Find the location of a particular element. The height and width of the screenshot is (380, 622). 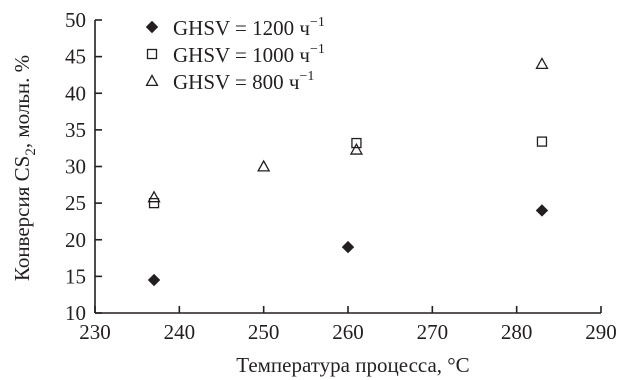

y-axis-title: Конверсия CS2, мольн. % is located at coordinates (24, 168).